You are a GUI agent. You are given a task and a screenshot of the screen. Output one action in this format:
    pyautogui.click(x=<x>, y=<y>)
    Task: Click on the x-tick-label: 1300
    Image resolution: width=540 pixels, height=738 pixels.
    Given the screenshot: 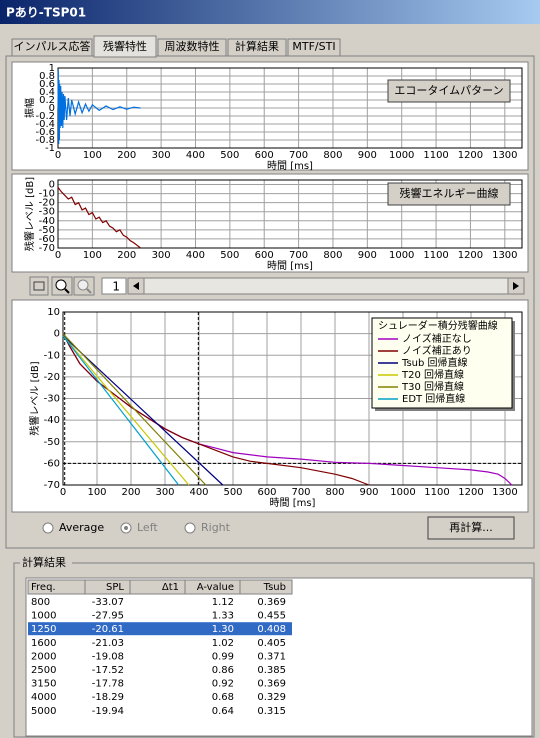 What is the action you would take?
    pyautogui.click(x=504, y=492)
    